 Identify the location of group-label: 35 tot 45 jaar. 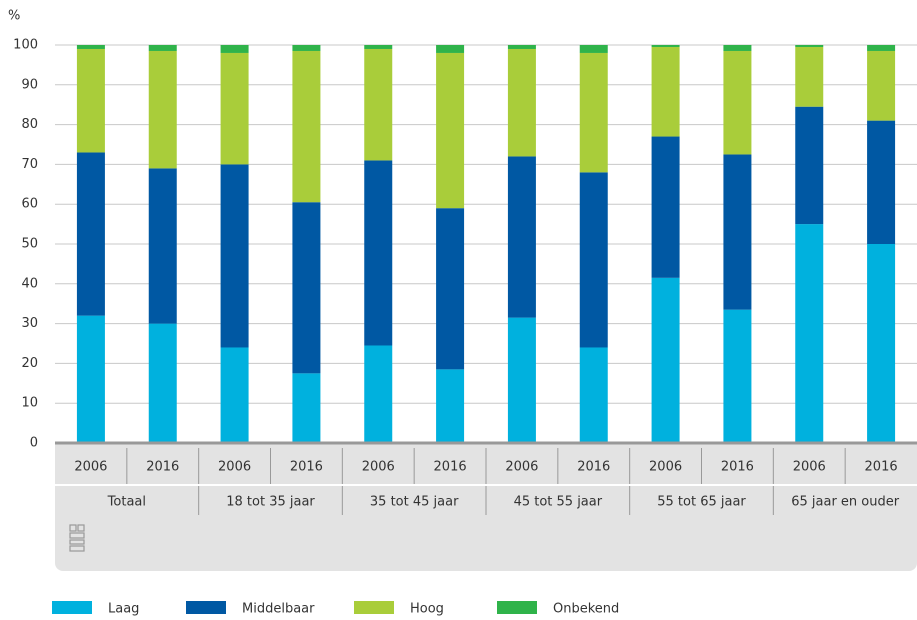
(414, 502).